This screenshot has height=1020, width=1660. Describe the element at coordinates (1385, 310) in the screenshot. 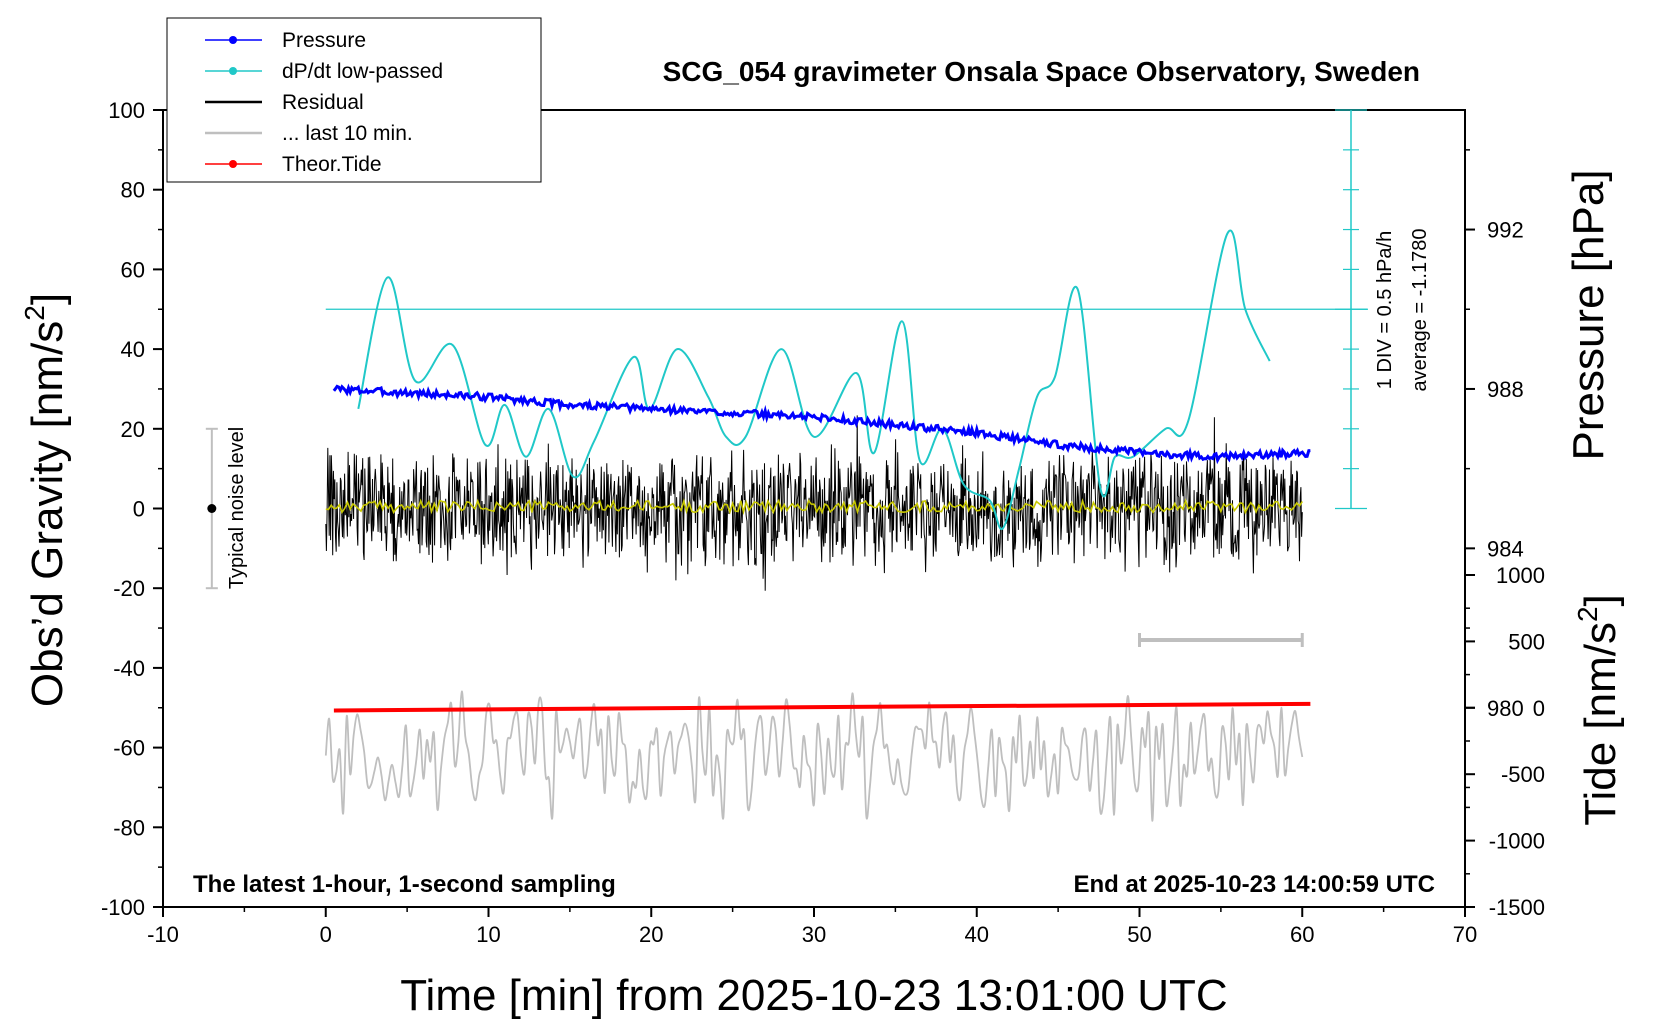

I see `dpdt-scale-label: 1 DIV = 0.5 hPa/h` at that location.